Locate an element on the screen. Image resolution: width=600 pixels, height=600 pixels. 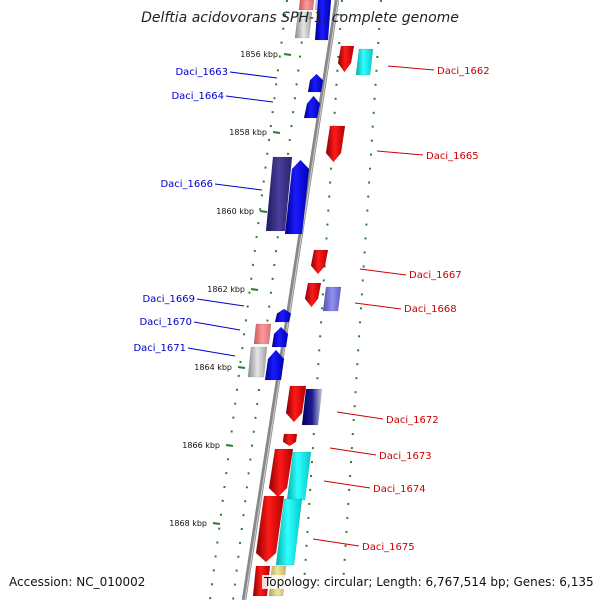
gene-label-daci-1666: Daci_1666 is located at coordinates (186, 184).